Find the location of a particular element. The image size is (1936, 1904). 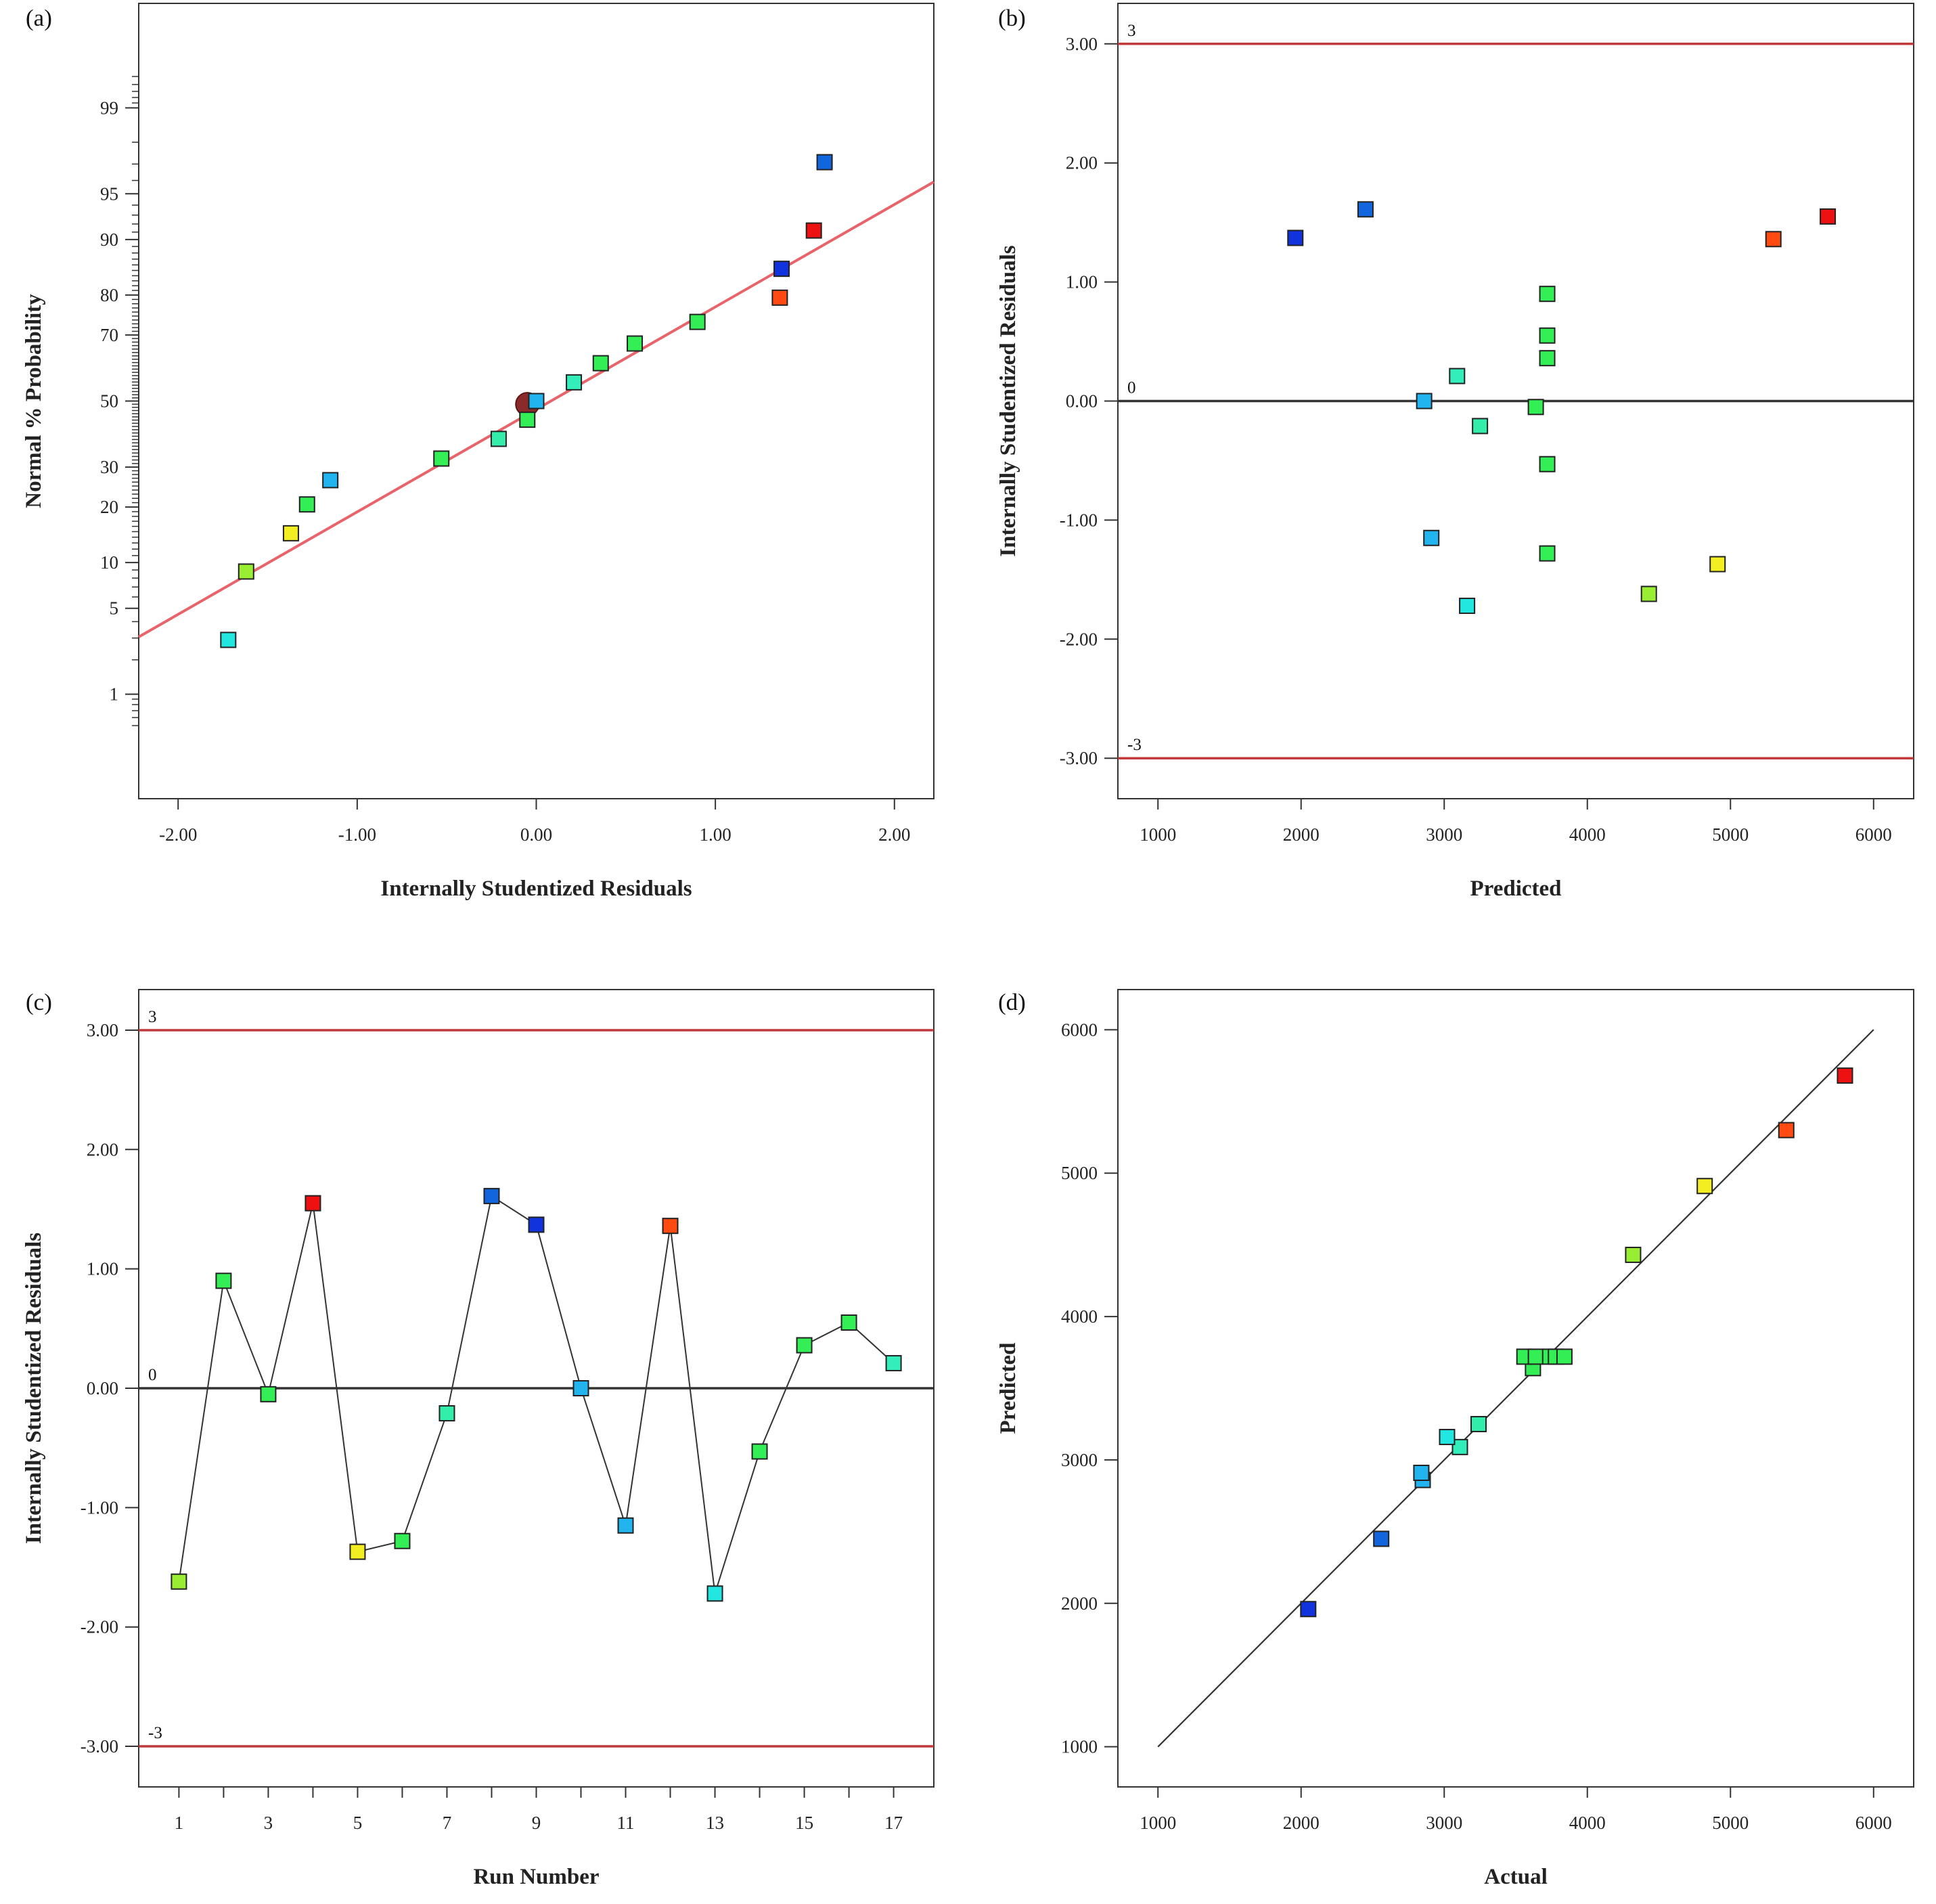

x-tick-label: 11 is located at coordinates (626, 1823).